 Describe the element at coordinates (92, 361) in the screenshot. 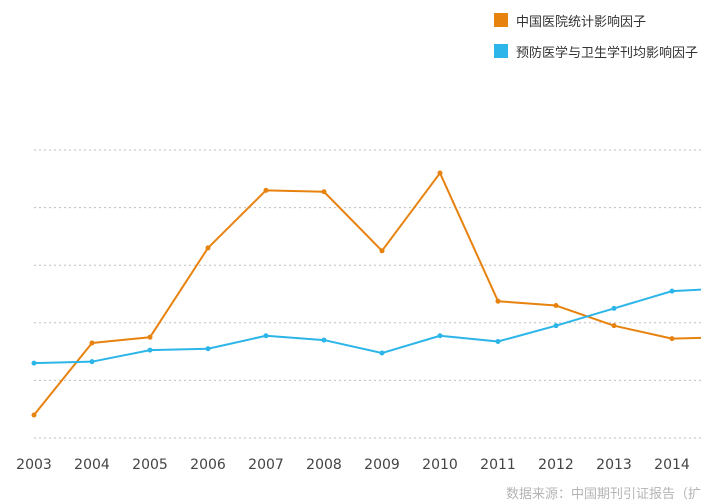

I see `data-point-1-2004` at that location.